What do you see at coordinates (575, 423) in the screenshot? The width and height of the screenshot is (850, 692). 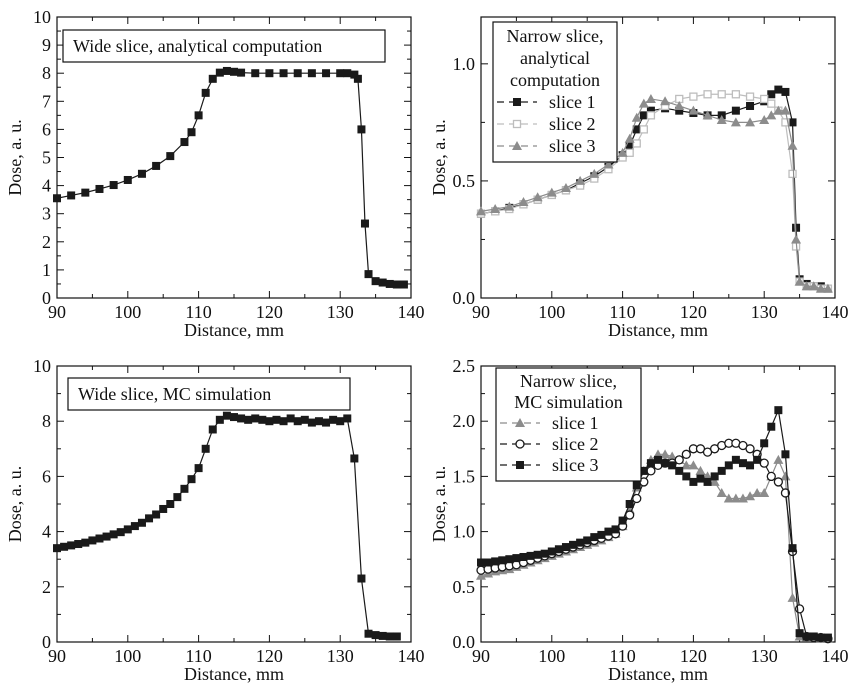 I see `legend-label: slice 1` at bounding box center [575, 423].